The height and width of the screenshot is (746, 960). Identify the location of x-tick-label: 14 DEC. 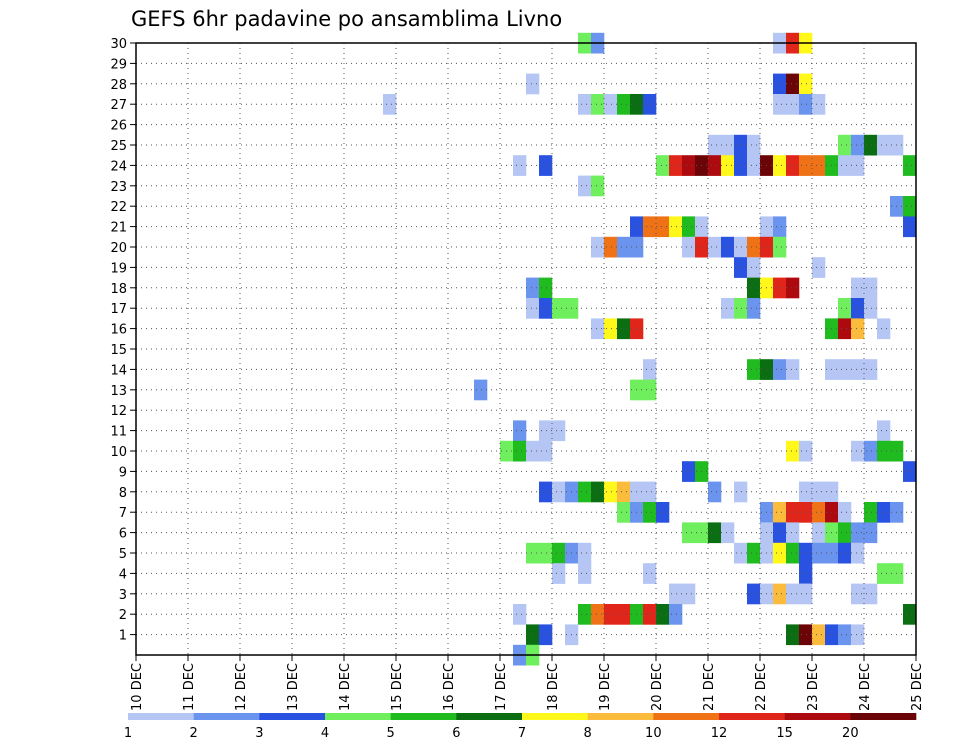
(345, 687).